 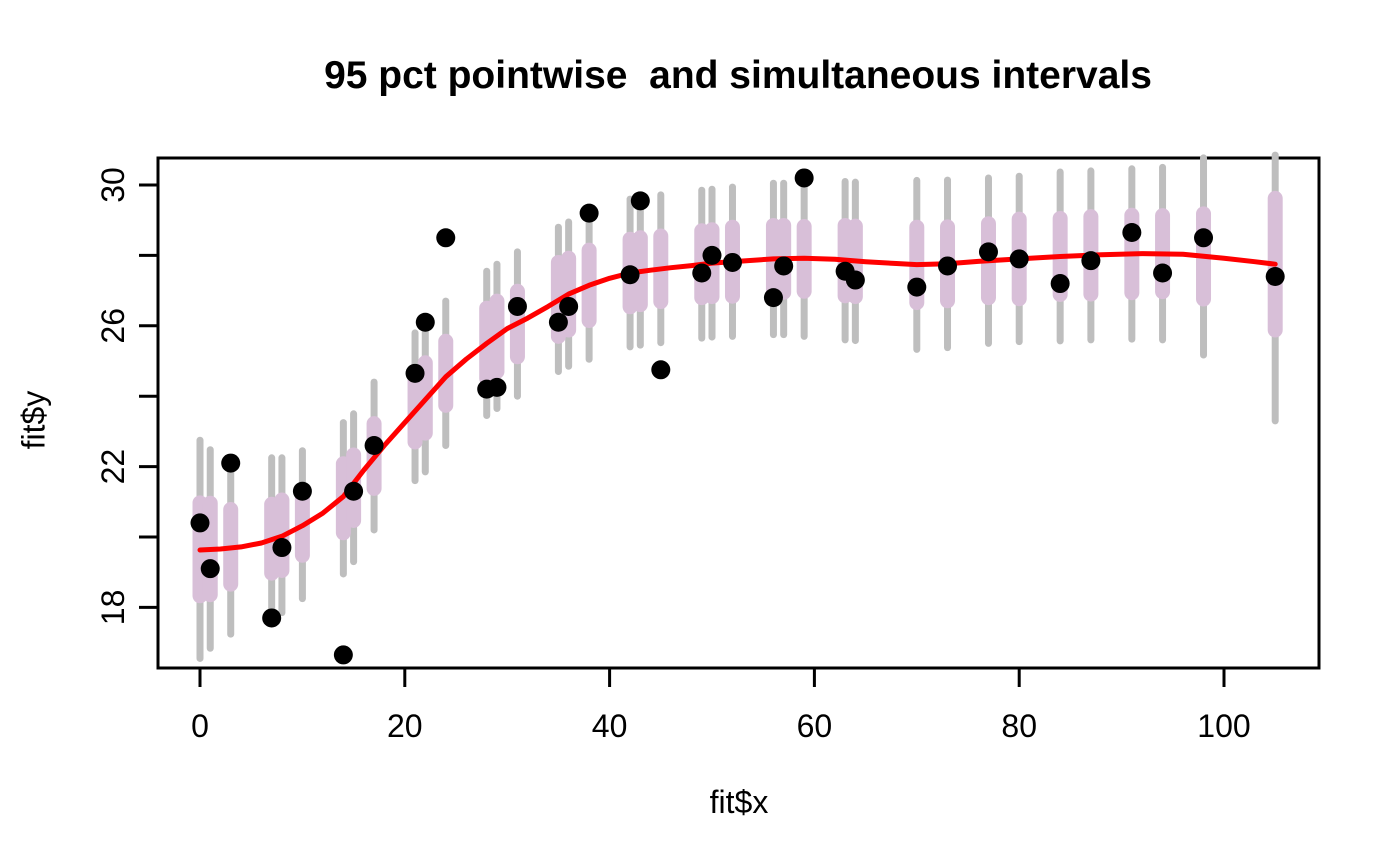 What do you see at coordinates (200, 726) in the screenshot?
I see `x-tick-label: 0` at bounding box center [200, 726].